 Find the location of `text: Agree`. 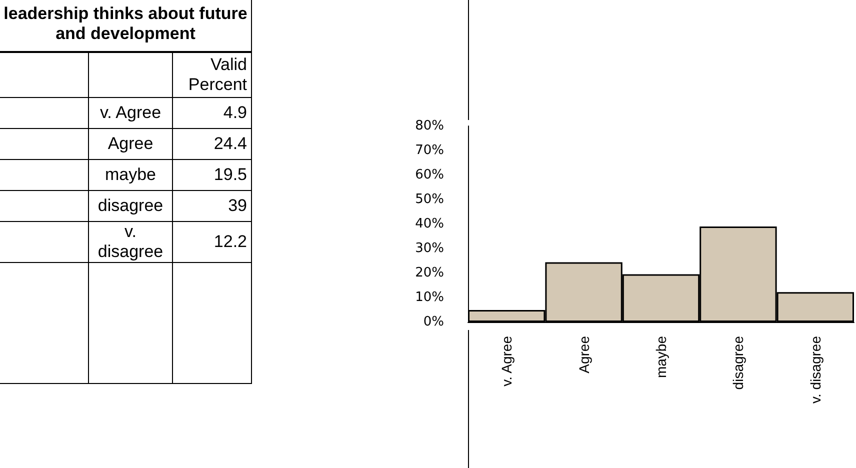

text: Agree is located at coordinates (130, 144).